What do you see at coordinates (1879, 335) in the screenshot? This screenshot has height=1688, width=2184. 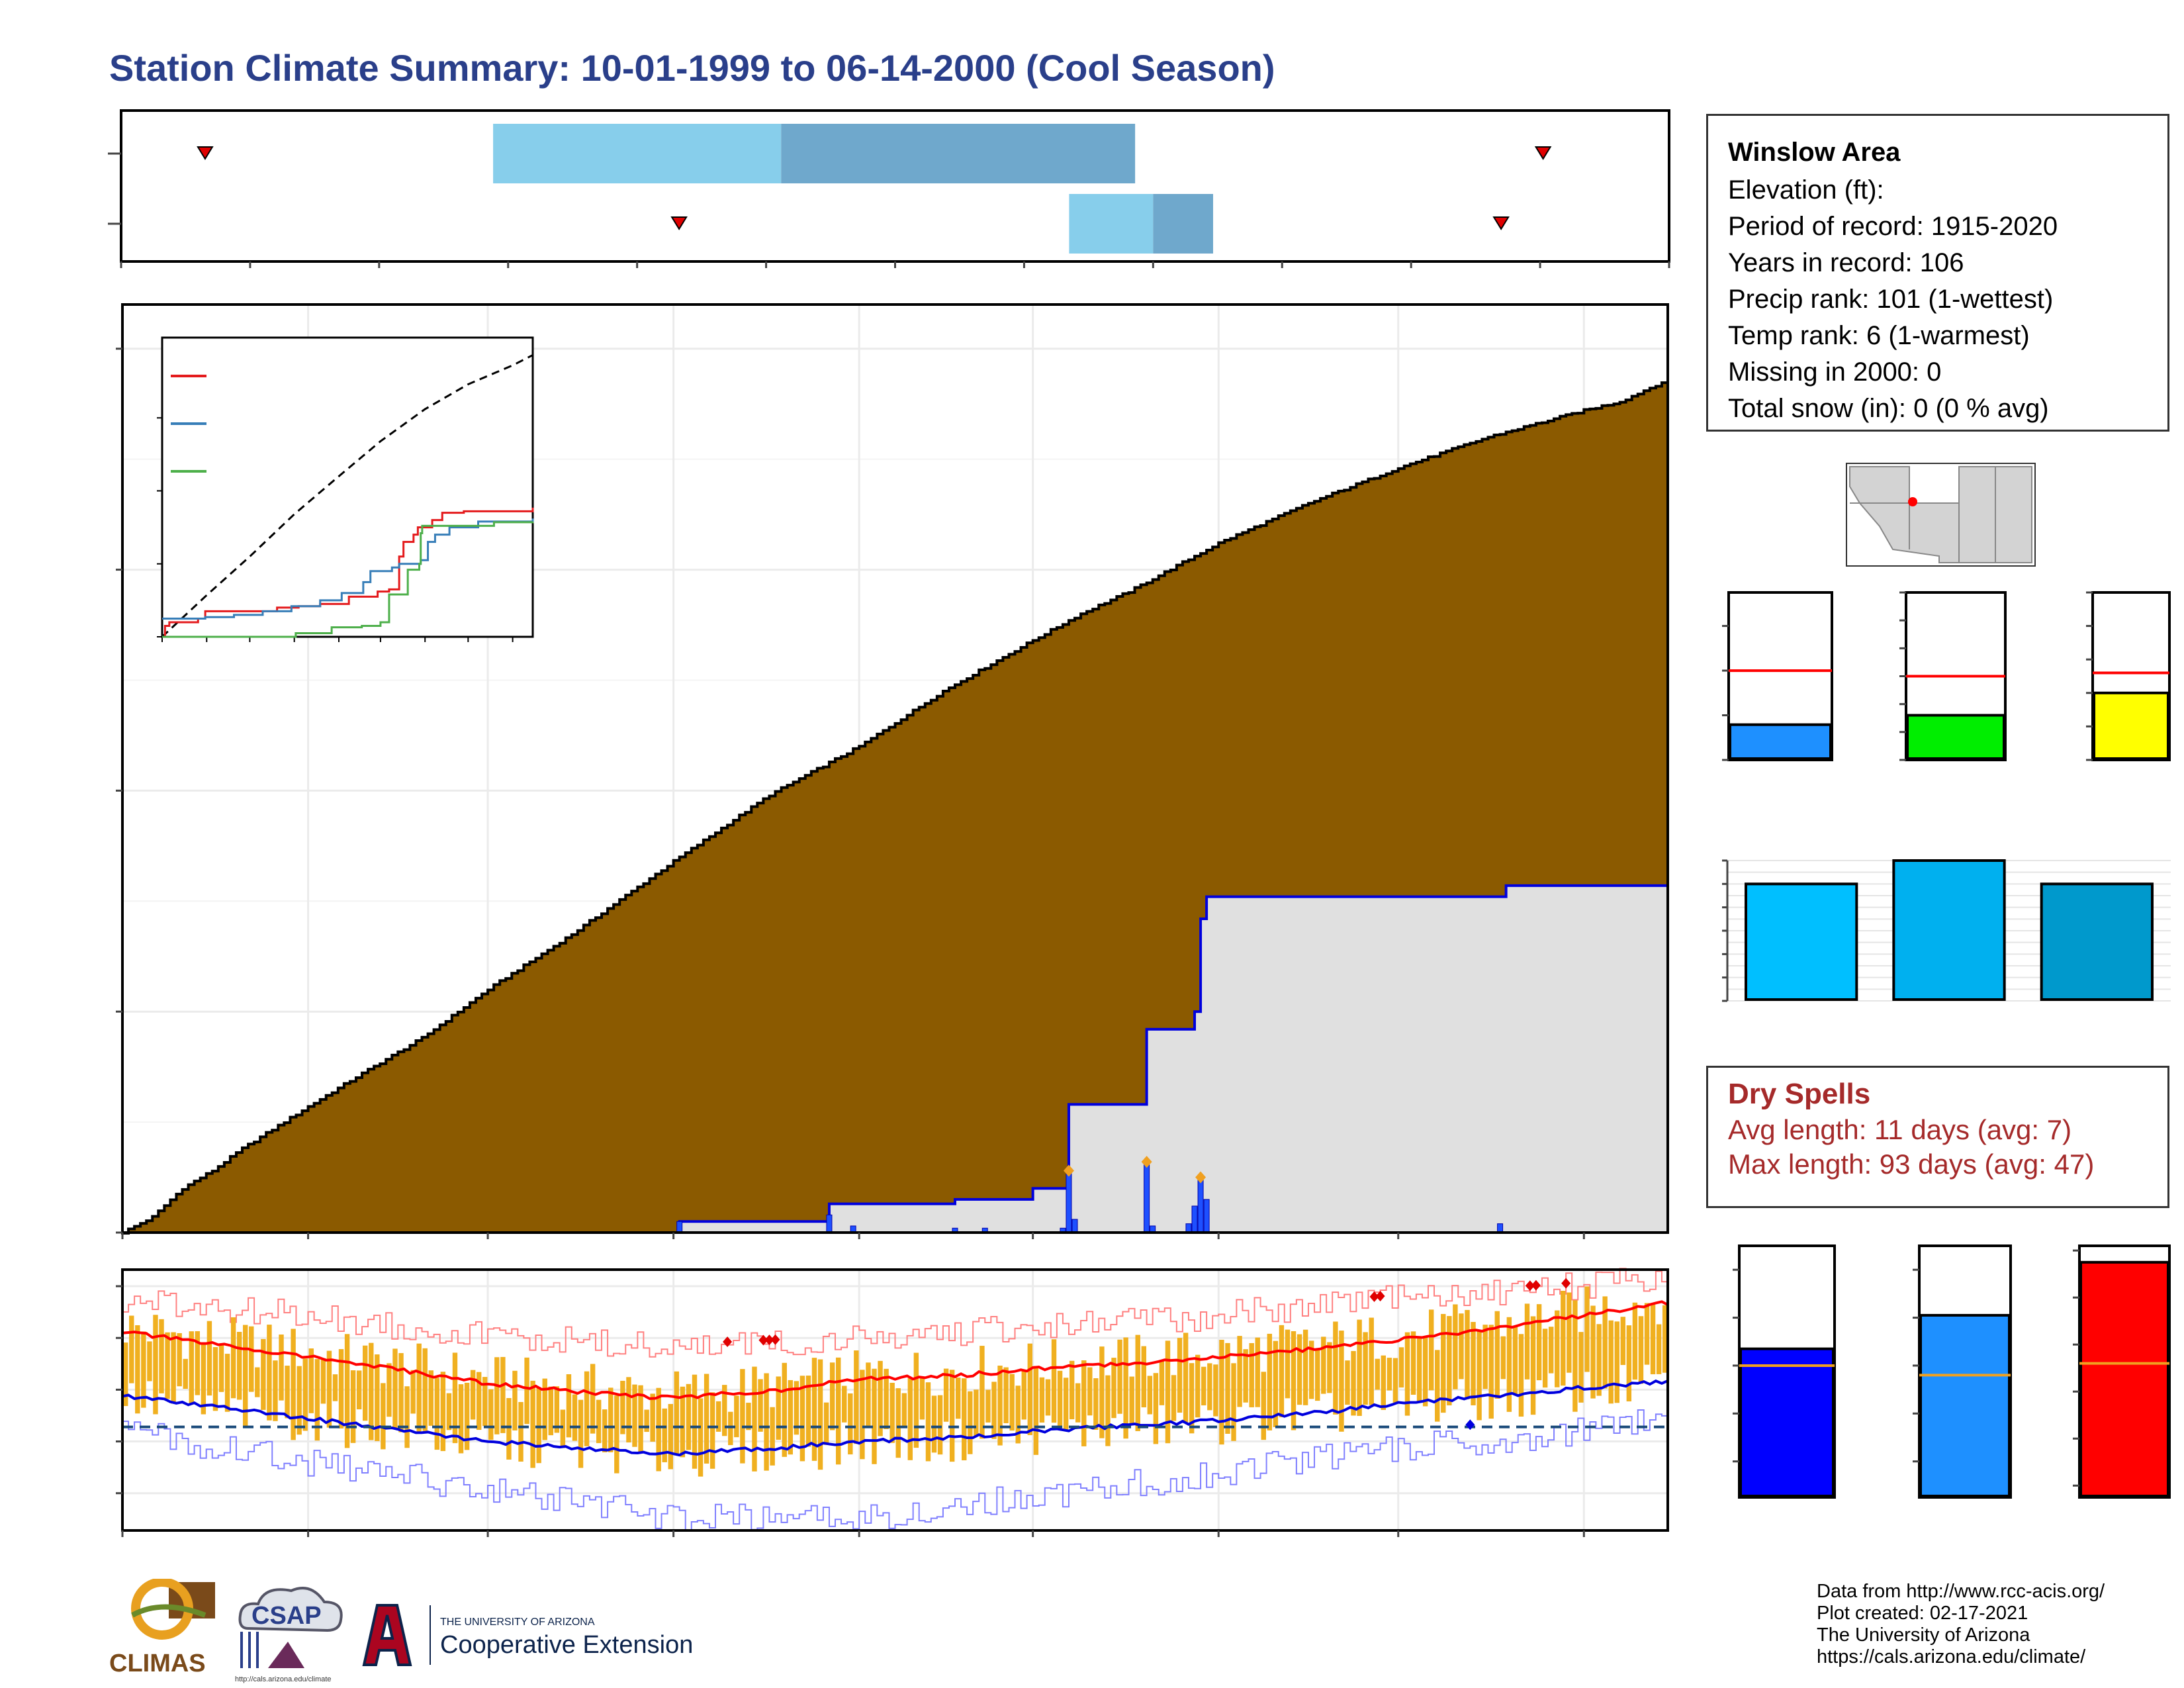 I see `station-temp-rank: Temp rank: 6 (1-warmest)` at bounding box center [1879, 335].